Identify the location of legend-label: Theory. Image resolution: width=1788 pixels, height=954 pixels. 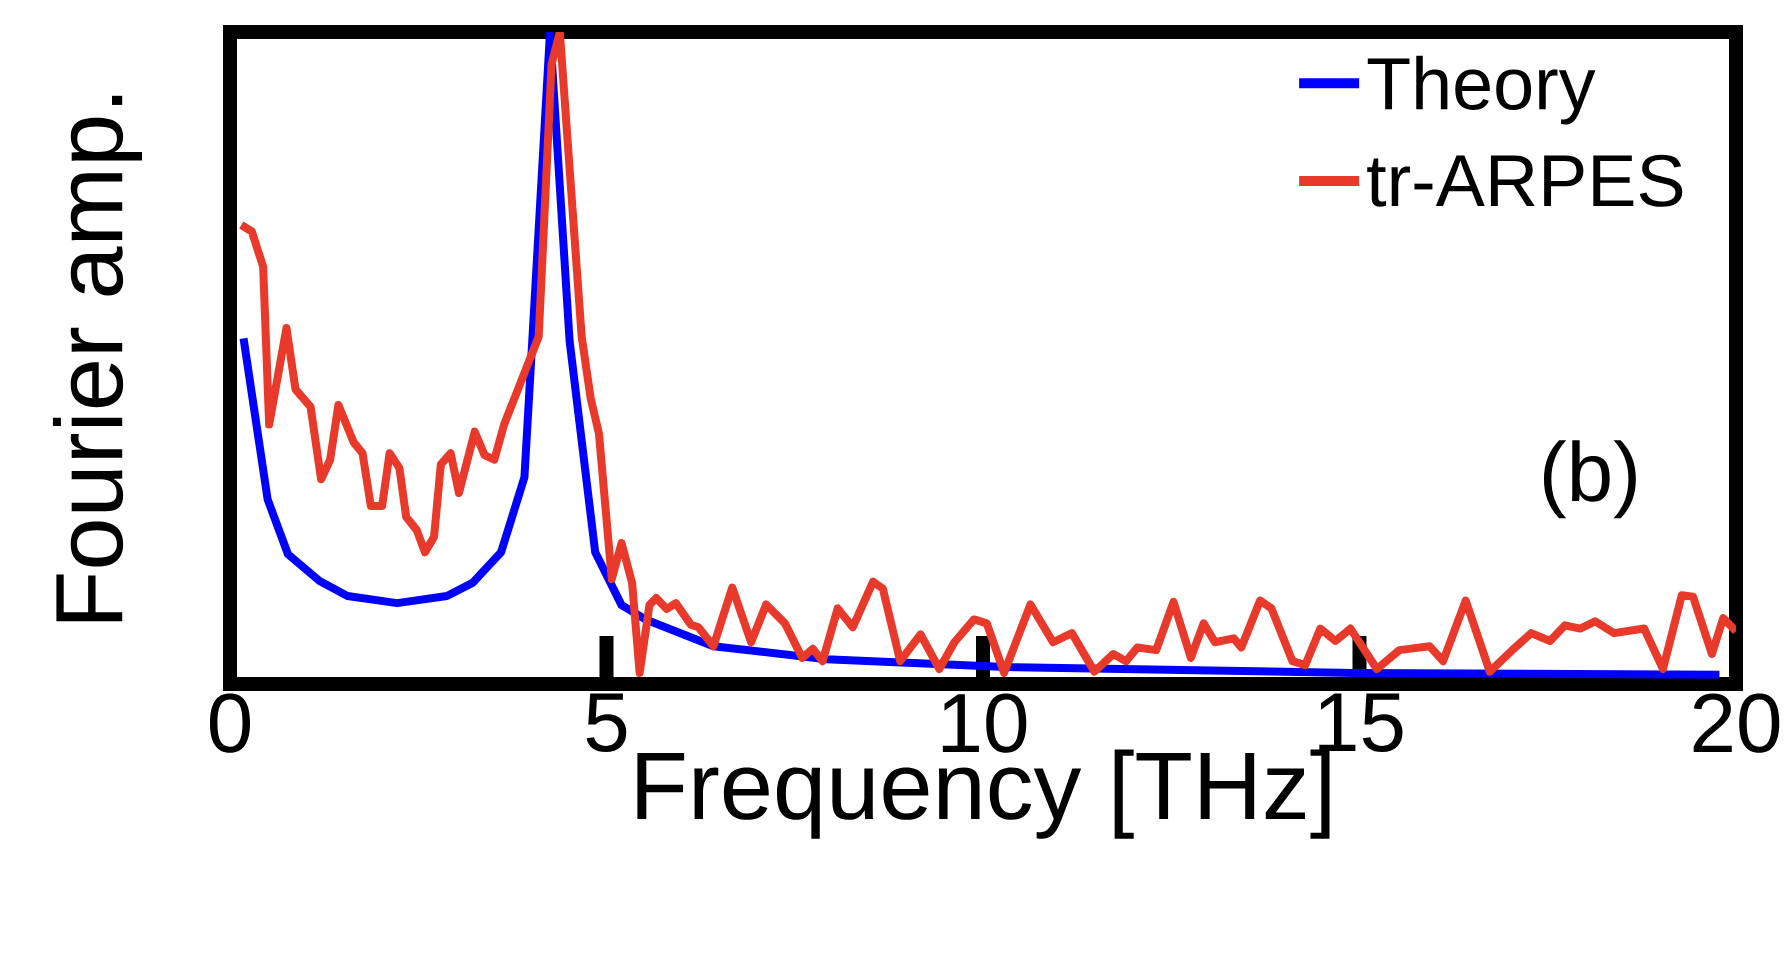
(1481, 90).